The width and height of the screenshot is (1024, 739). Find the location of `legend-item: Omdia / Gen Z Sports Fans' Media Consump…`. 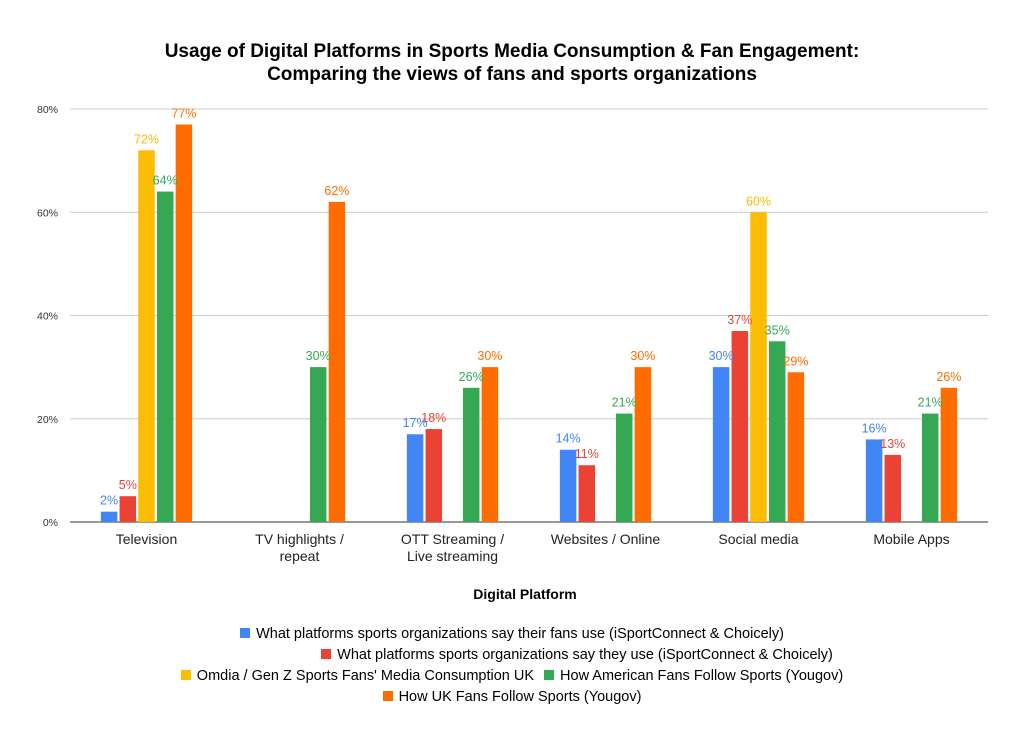

legend-item: Omdia / Gen Z Sports Fans' Media Consump… is located at coordinates (357, 676).